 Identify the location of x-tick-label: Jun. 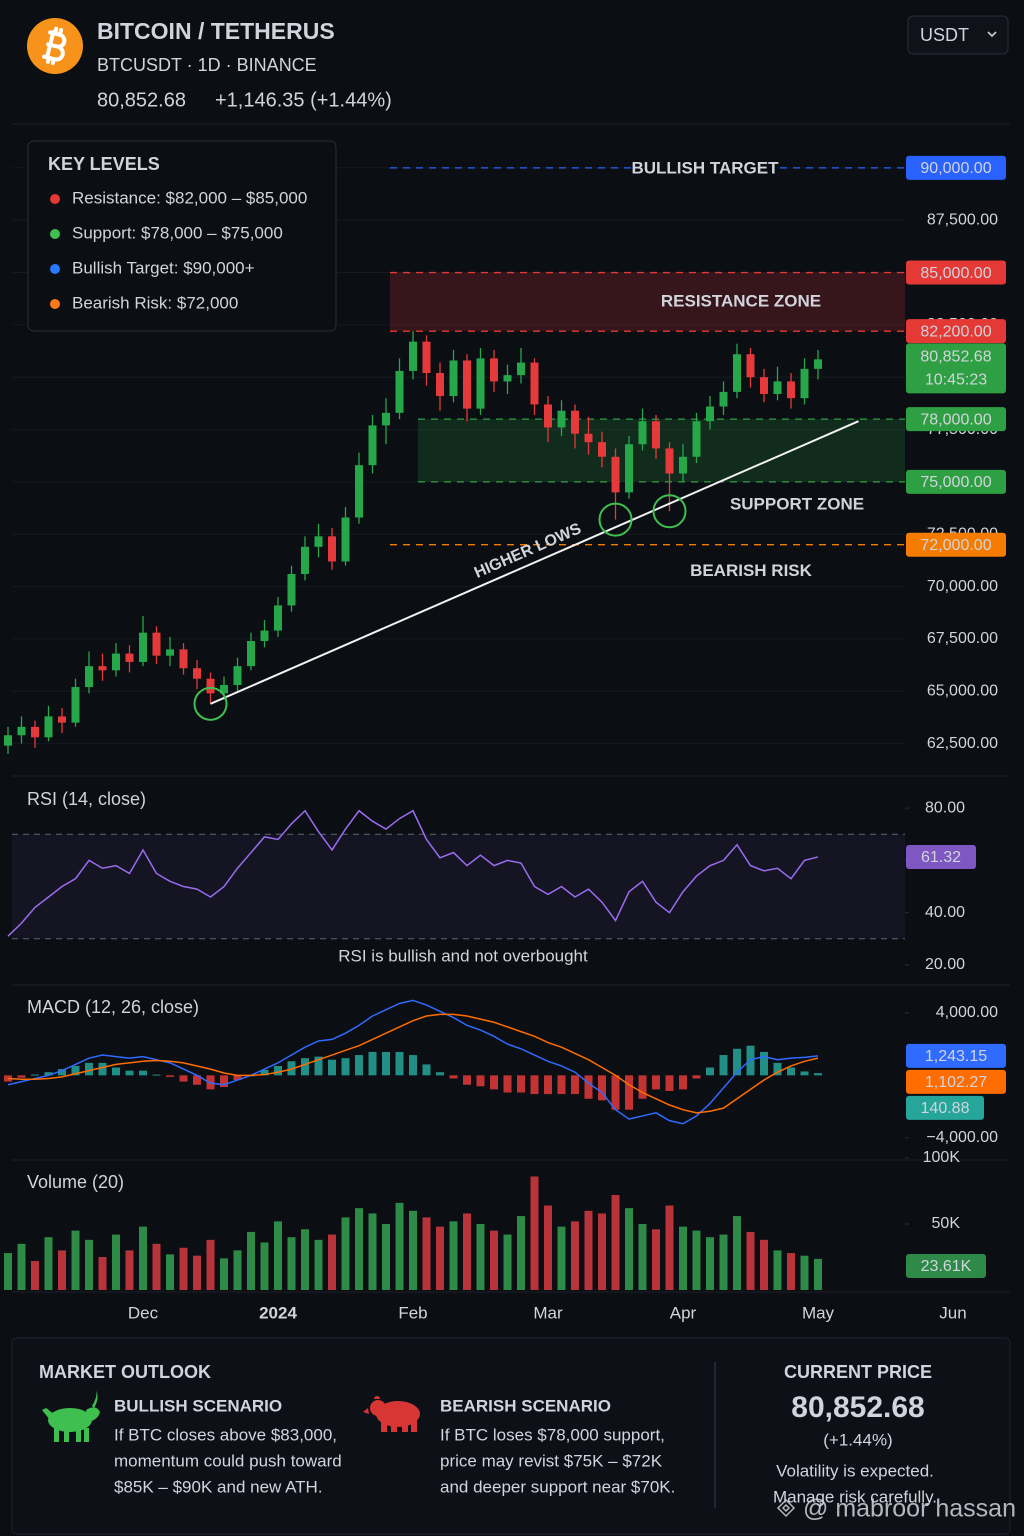
(952, 1312).